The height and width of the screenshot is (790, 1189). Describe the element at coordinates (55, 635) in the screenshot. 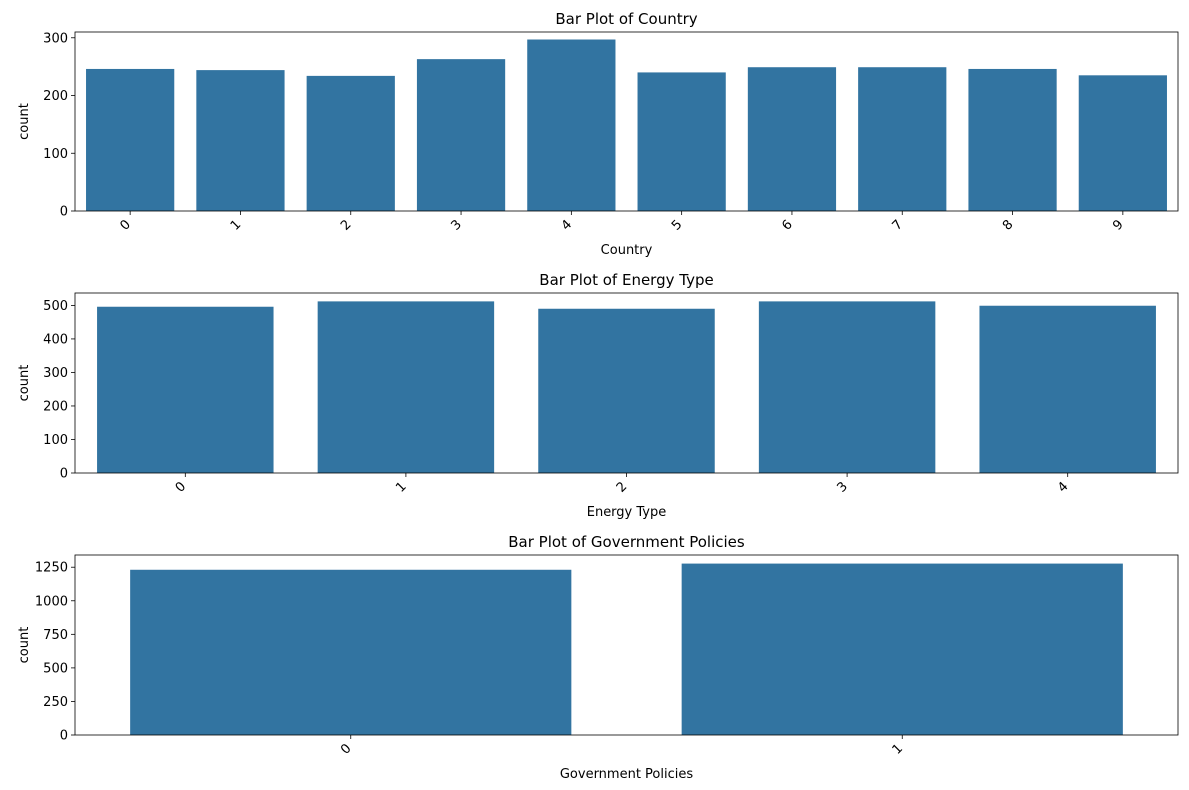

I see `y-tick-label: 750` at that location.